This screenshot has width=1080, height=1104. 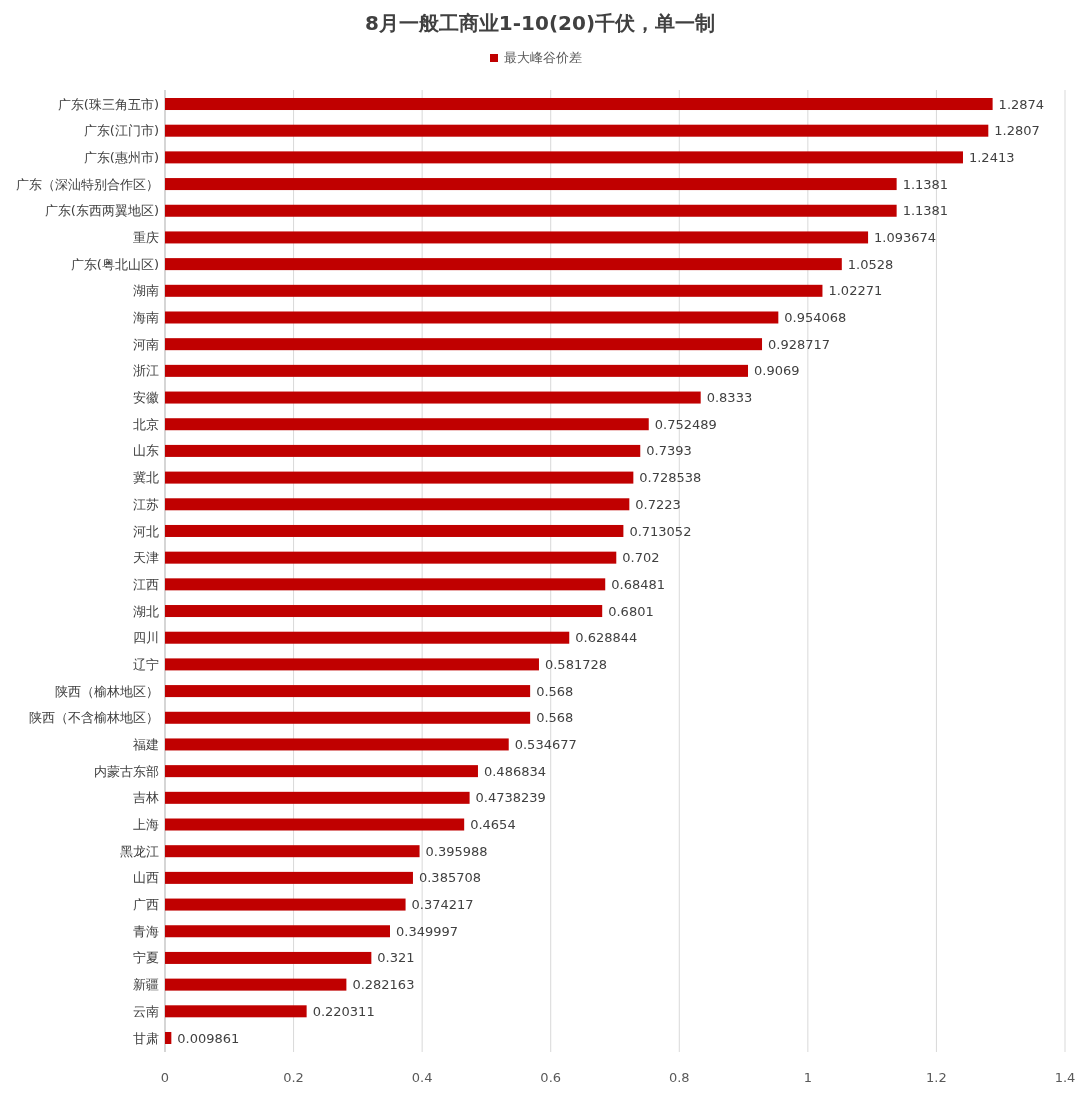 What do you see at coordinates (815, 318) in the screenshot?
I see `data-label: 0.954068` at bounding box center [815, 318].